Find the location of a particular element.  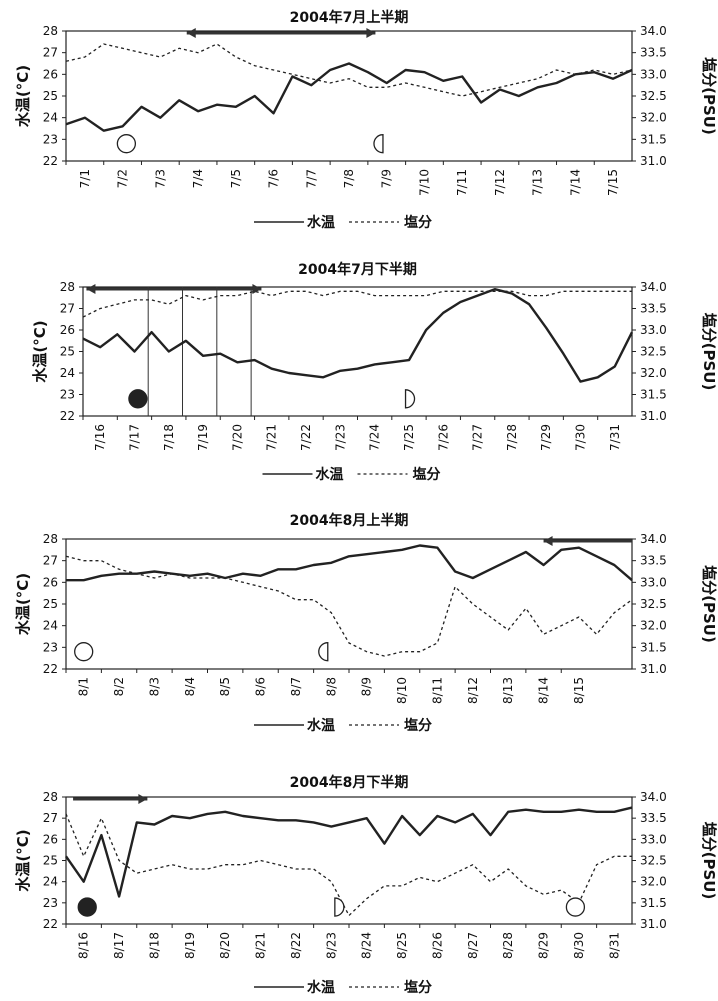

y-right-axis-label: 塩分(PSU) is located at coordinates (709, 604).